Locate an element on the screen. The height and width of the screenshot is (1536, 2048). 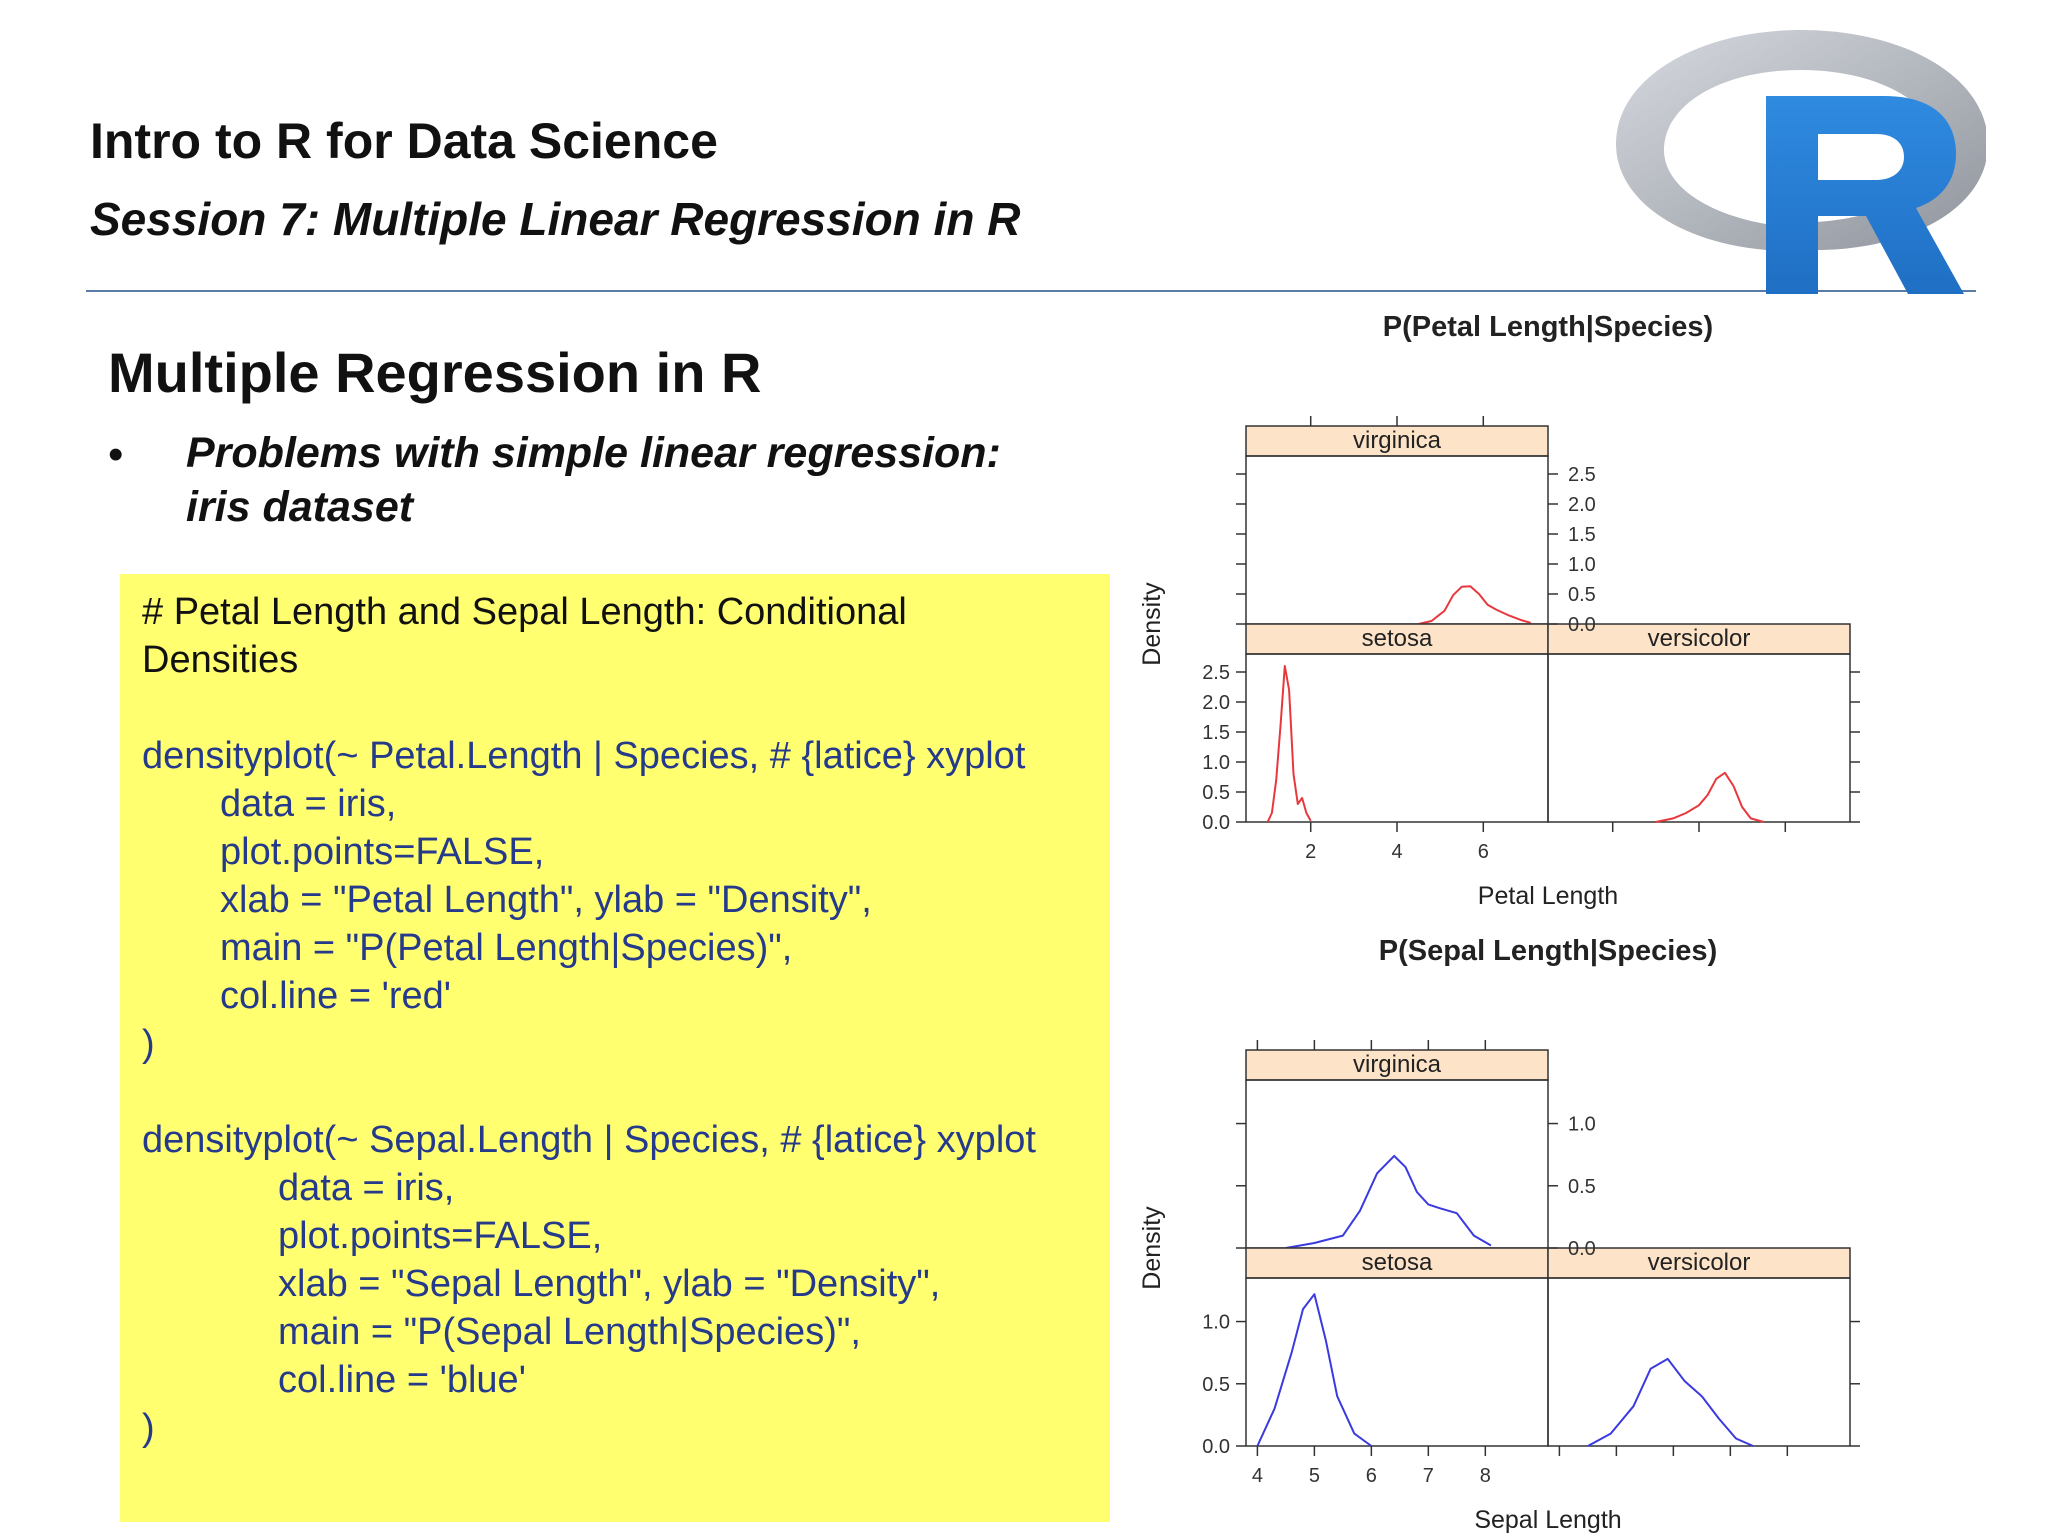
code-line: Densities is located at coordinates (220, 660).